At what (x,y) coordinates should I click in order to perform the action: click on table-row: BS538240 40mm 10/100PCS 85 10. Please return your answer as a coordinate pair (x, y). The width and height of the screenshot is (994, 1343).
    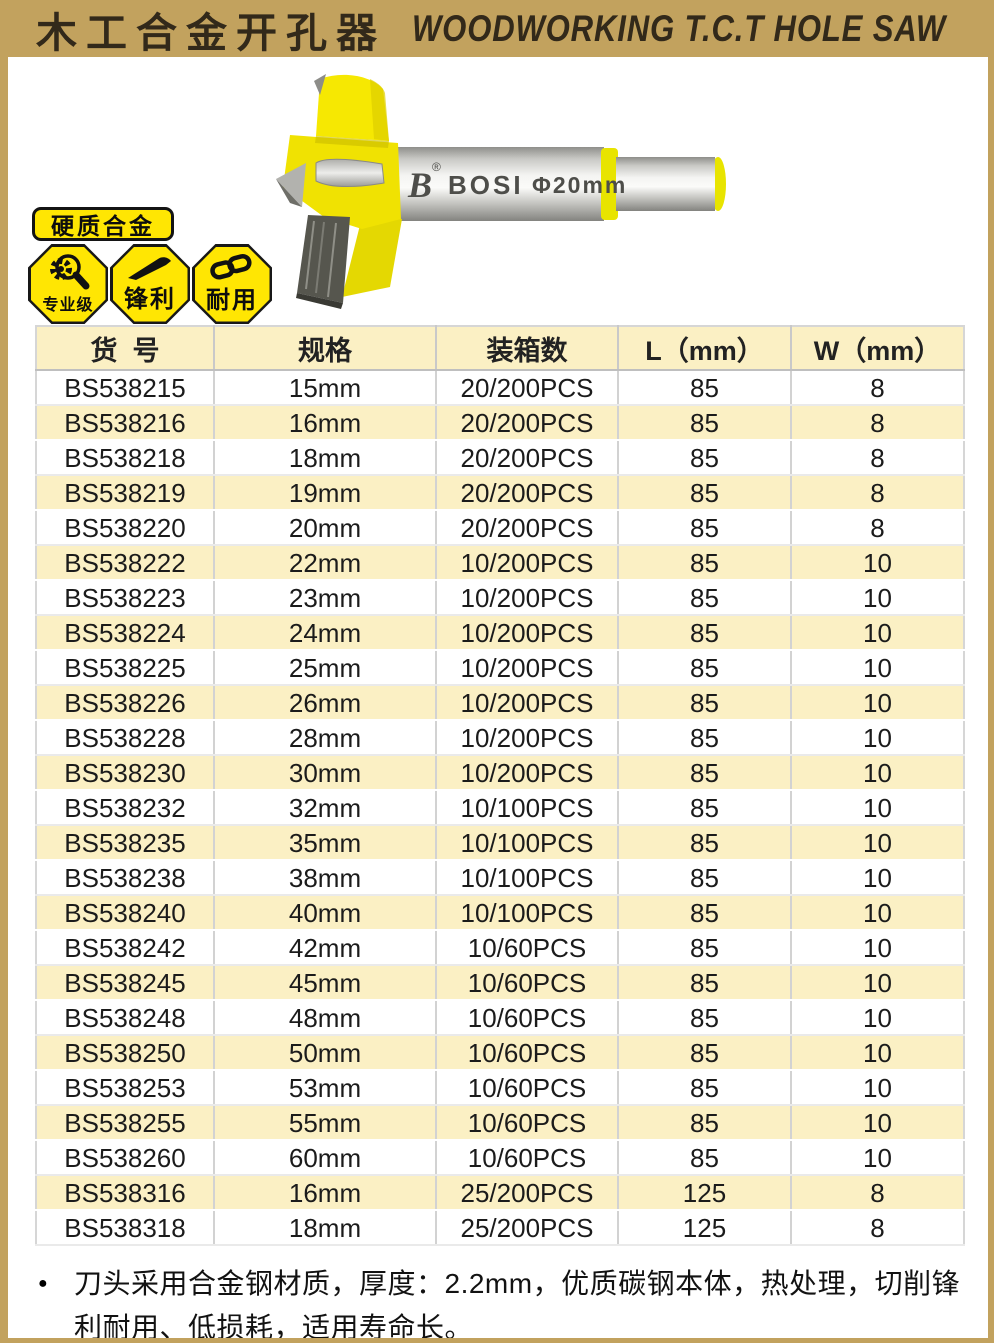
    Looking at the image, I should click on (500, 913).